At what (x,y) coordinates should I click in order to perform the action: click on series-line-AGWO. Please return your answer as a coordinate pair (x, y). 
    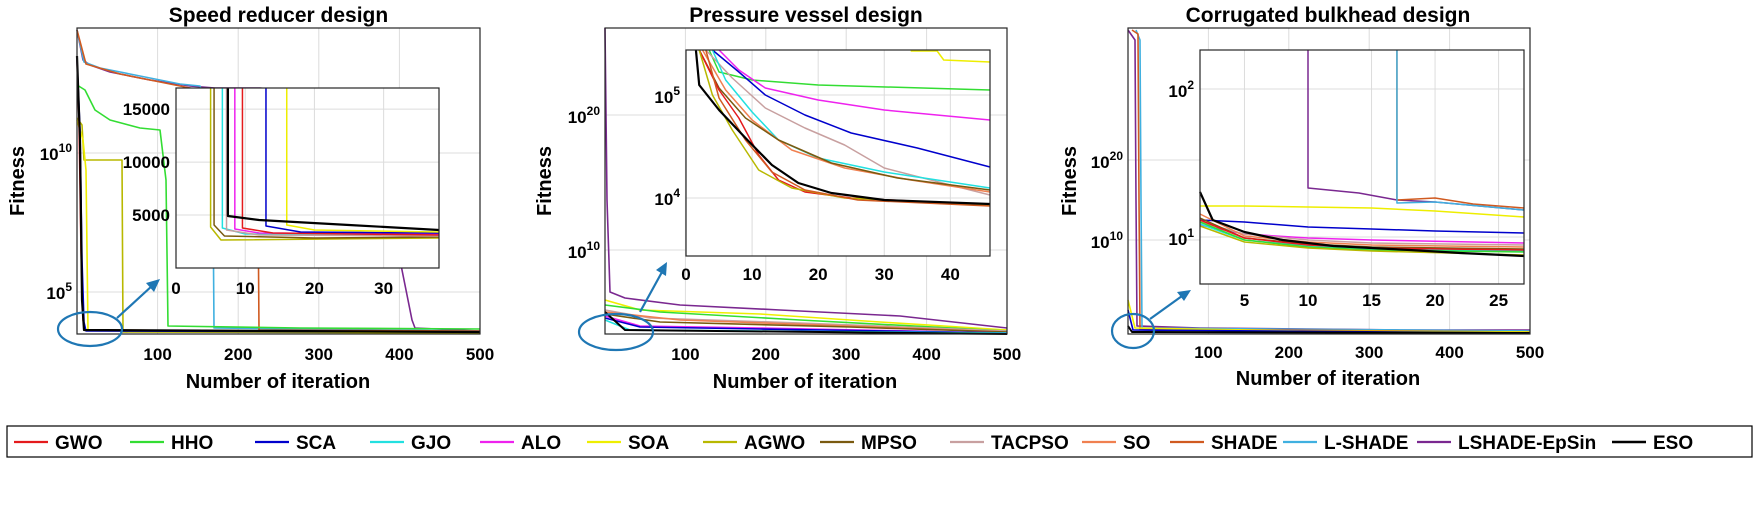
    Looking at the image, I should click on (278, 225).